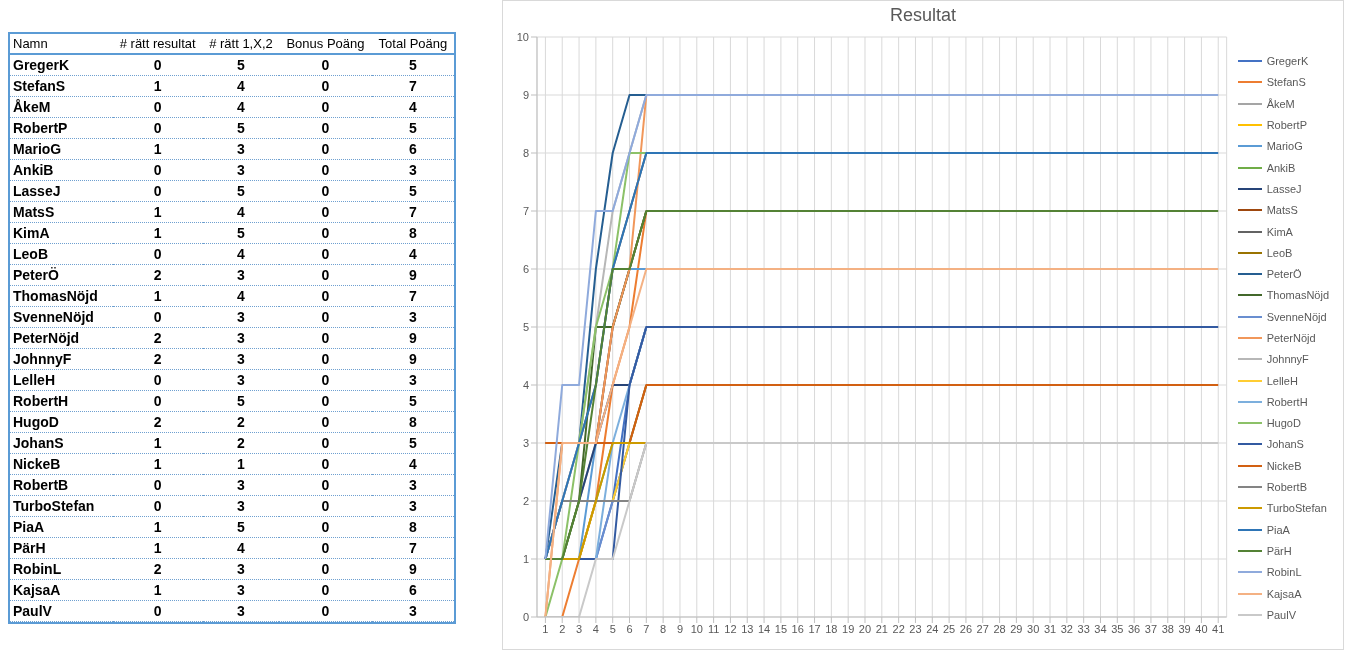  I want to click on legend-label: KajsaA, so click(1284, 593).